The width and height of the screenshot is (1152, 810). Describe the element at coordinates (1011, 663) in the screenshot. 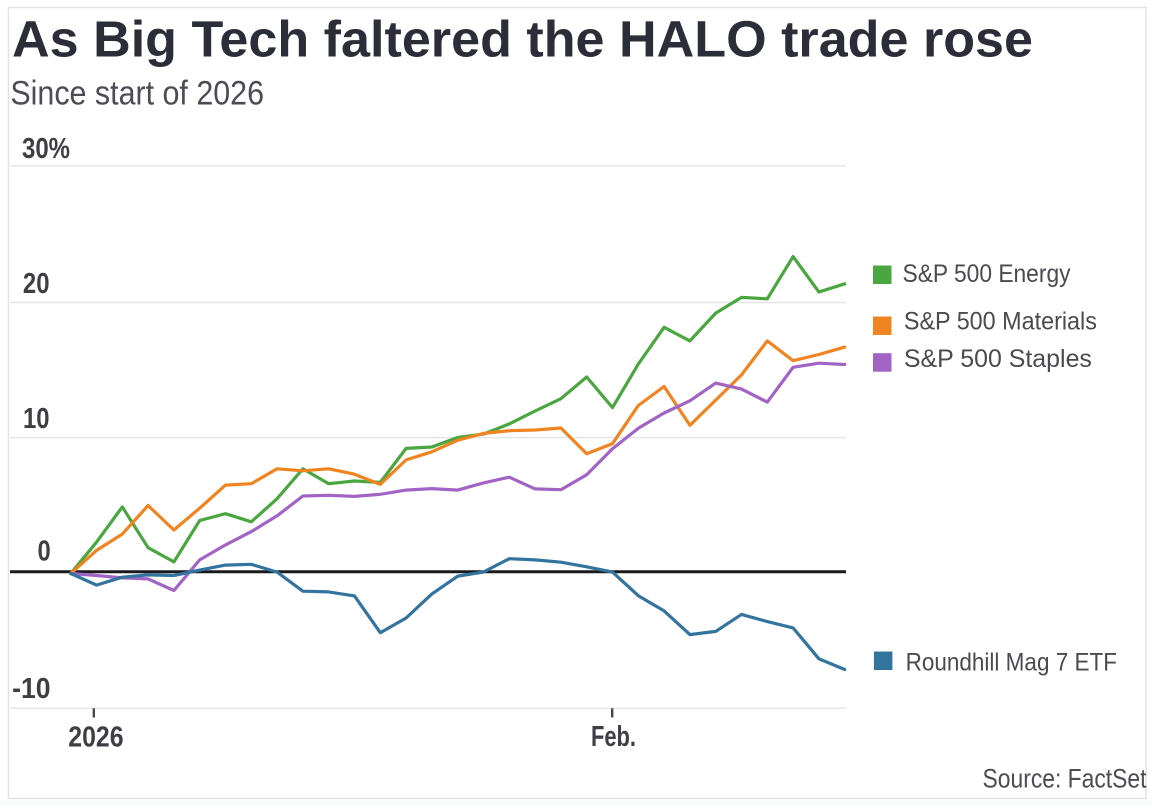

I see `svg-text: Roundhill Mag 7 ETF` at that location.